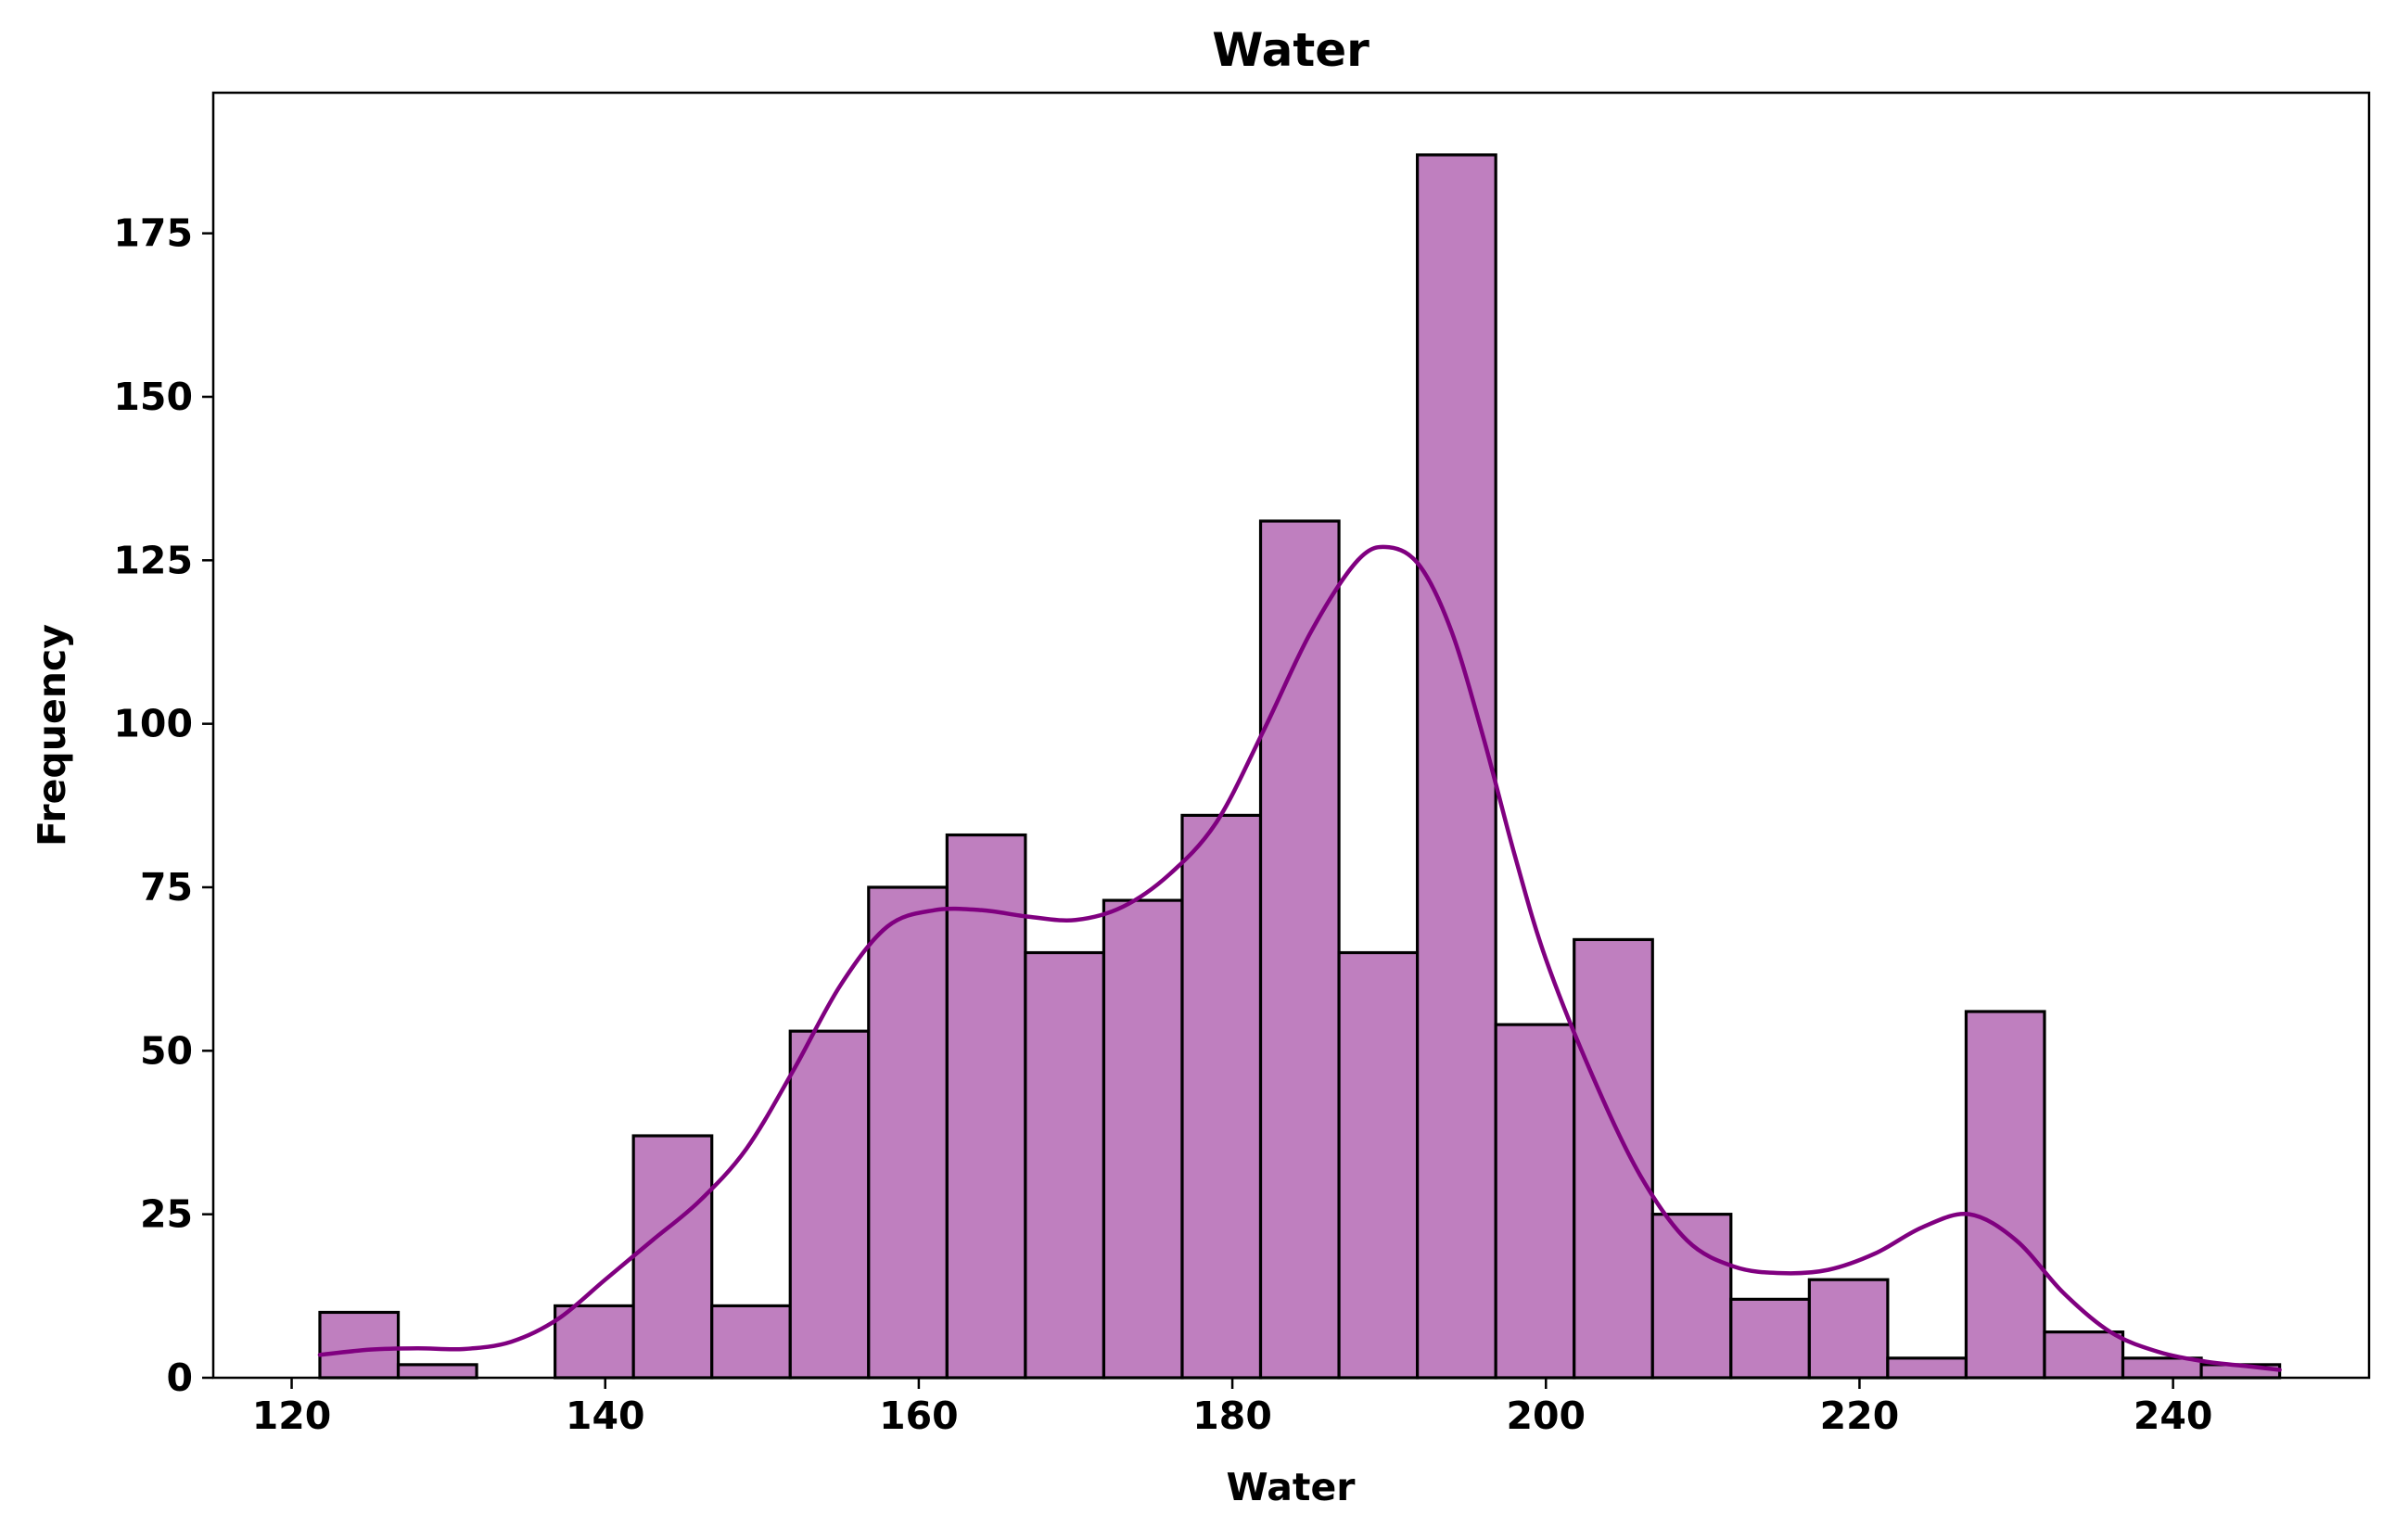 The image size is (2395, 1540). What do you see at coordinates (292, 1416) in the screenshot?
I see `x-tick-label: 120` at bounding box center [292, 1416].